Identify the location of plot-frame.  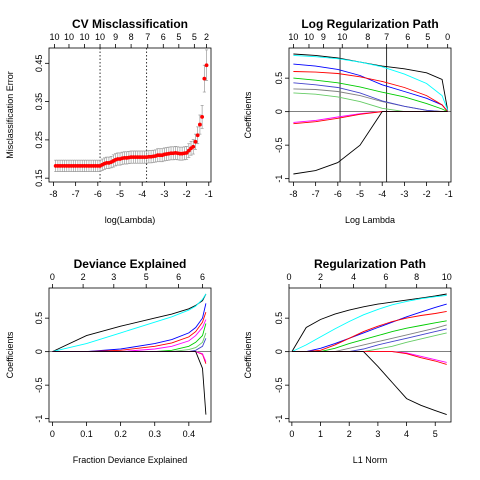
(130, 355).